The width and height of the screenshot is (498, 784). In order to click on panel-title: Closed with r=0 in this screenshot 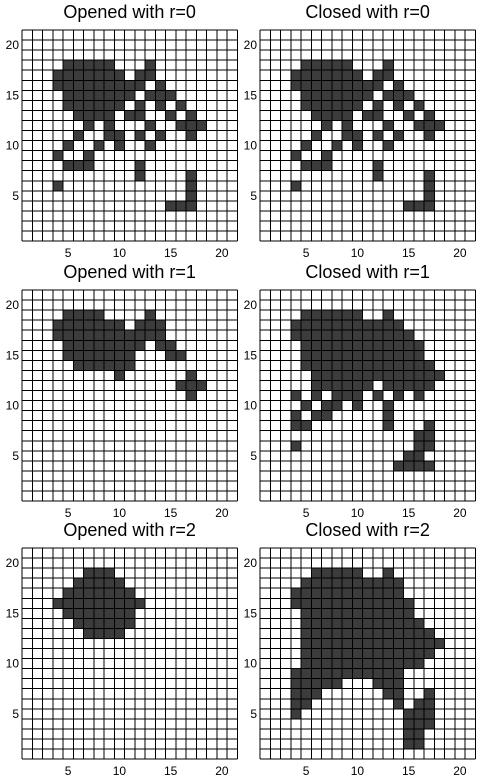, I will do `click(367, 12)`.